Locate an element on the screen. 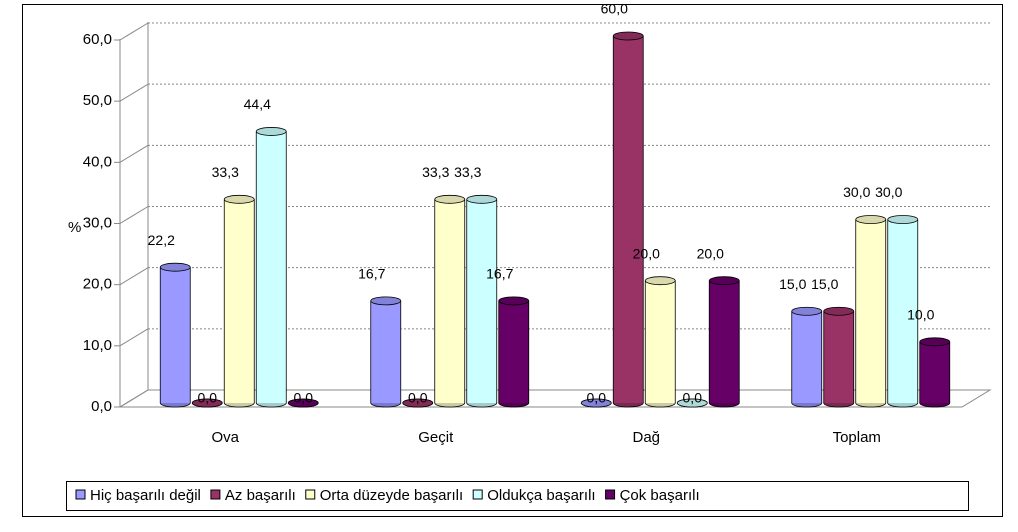 This screenshot has height=532, width=1018. data-label: 44,4 is located at coordinates (257, 104).